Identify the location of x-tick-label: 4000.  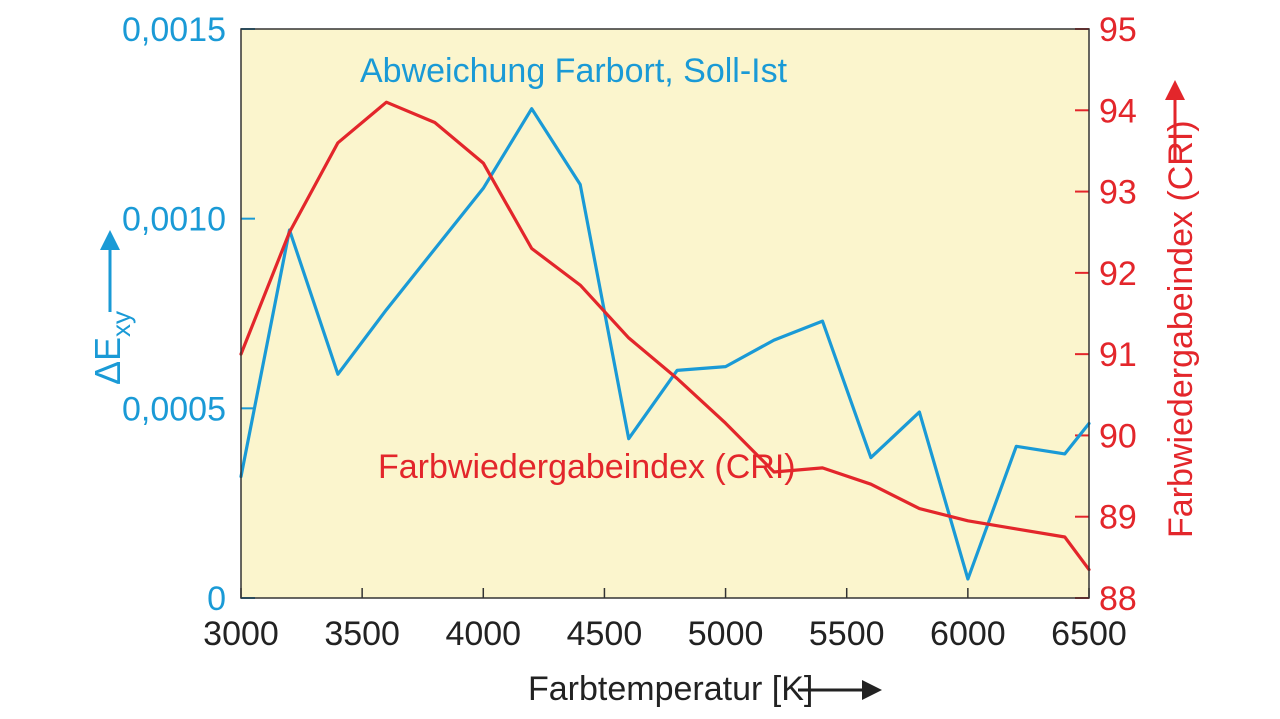
(483, 634).